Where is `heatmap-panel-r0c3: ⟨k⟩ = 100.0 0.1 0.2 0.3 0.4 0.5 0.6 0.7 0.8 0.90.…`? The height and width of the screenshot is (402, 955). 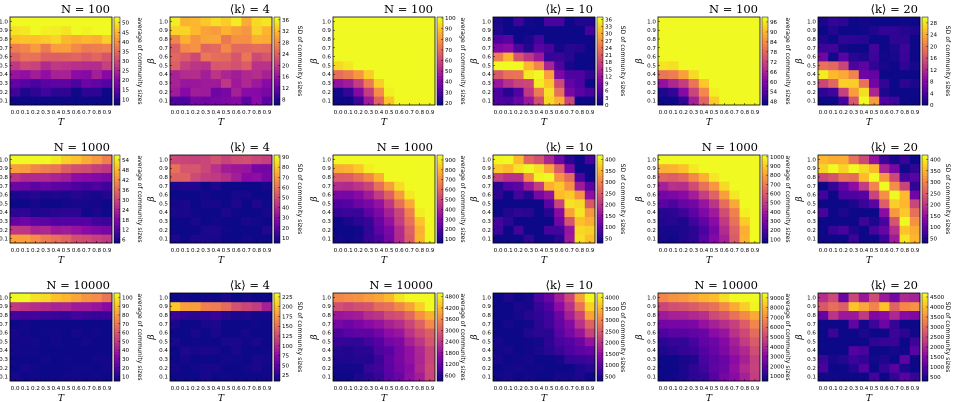
heatmap-panel-r0c3: ⟨k⟩ = 100.0 0.1 0.2 0.3 0.4 0.5 0.6 0.7 0.8 0.90.… is located at coordinates (548, 65).